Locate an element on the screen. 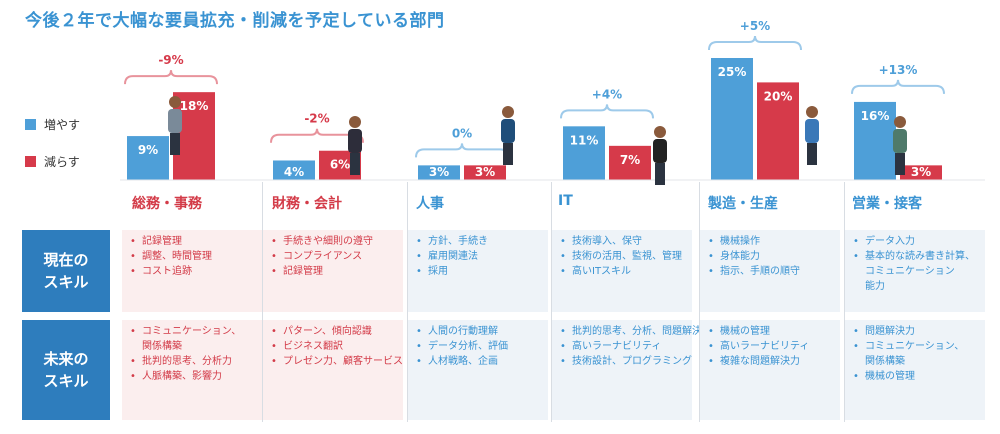 The height and width of the screenshot is (434, 1000). bar-label-decrease-2: 3% is located at coordinates (485, 172).